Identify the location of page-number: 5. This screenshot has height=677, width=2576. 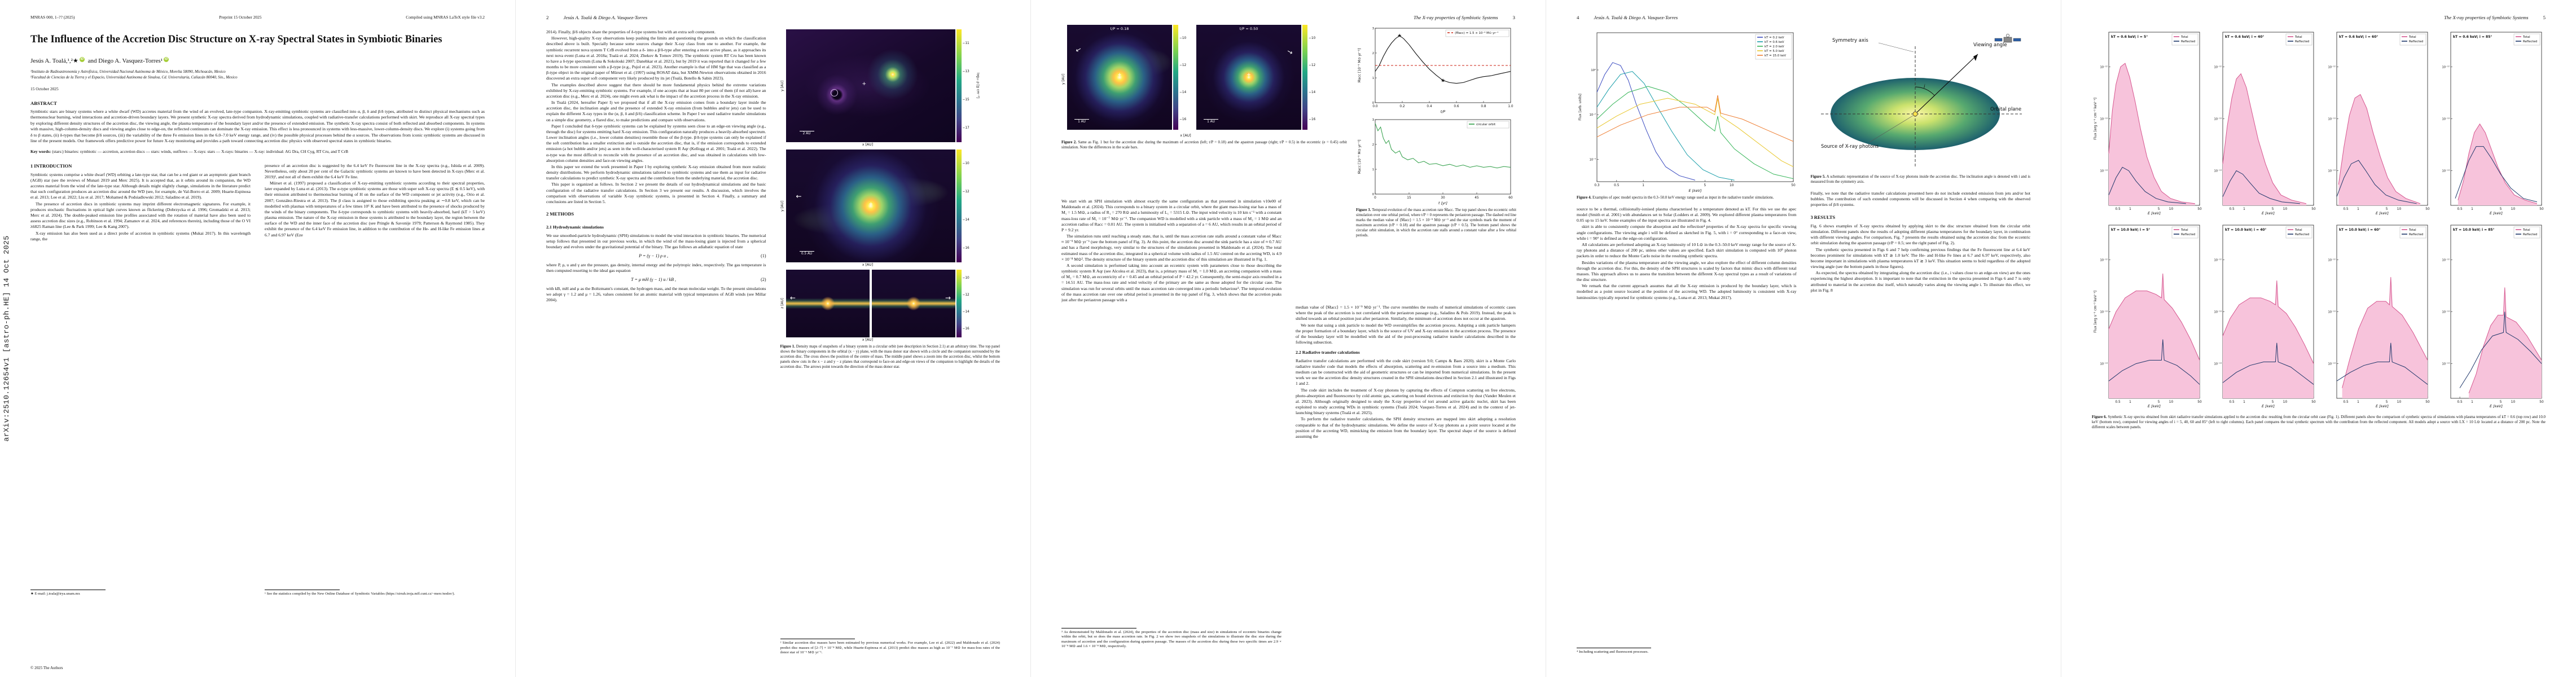
(2544, 17).